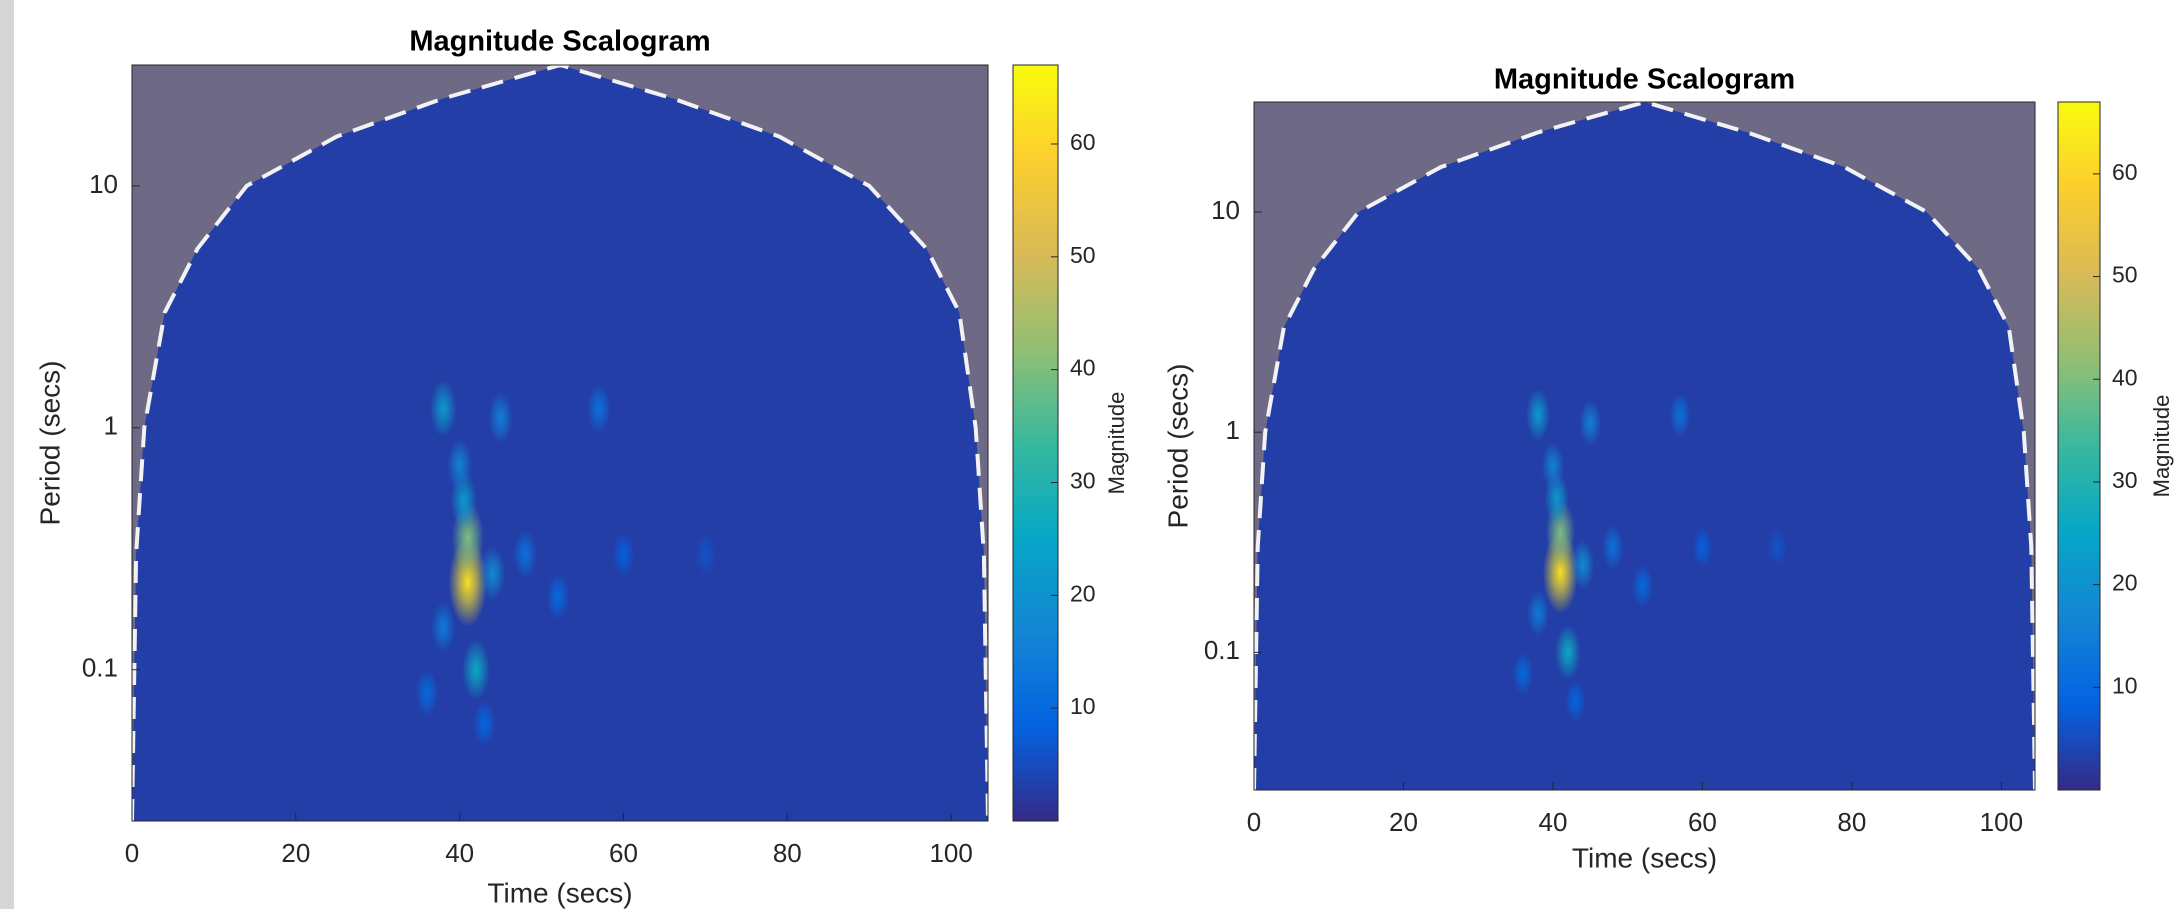  Describe the element at coordinates (7, 454) in the screenshot. I see `window-edge` at that location.